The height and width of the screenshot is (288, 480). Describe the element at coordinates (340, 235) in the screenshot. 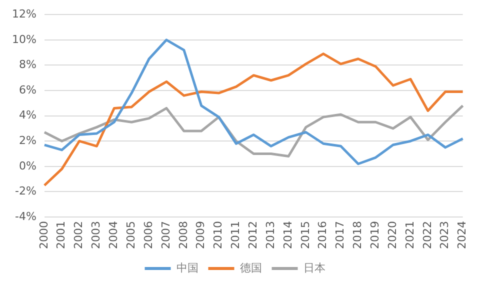

I see `x-tick-label: 2017` at that location.